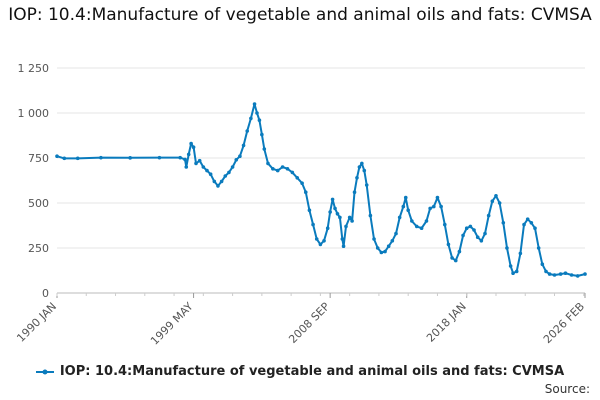 The height and width of the screenshot is (400, 600). What do you see at coordinates (446, 322) in the screenshot?
I see `x-tick-label: 2018 JAN` at bounding box center [446, 322].